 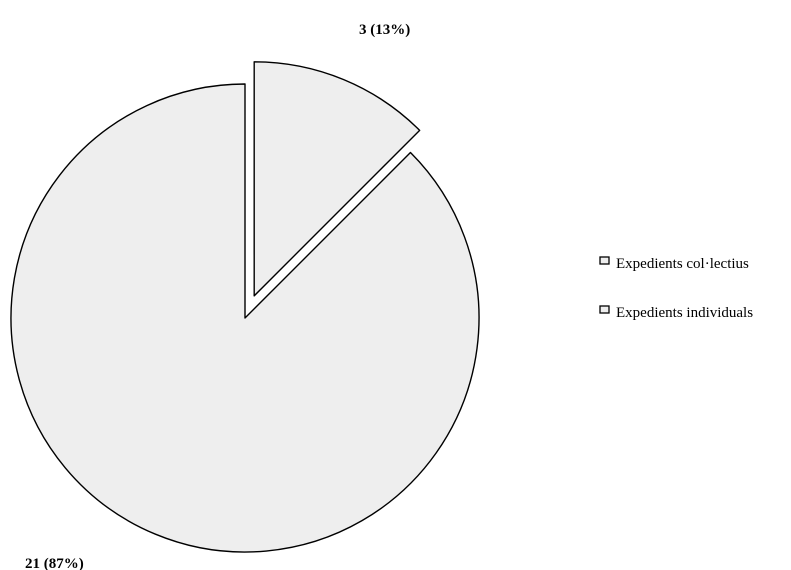 I want to click on legend-swatch-collectius, so click(x=604, y=260).